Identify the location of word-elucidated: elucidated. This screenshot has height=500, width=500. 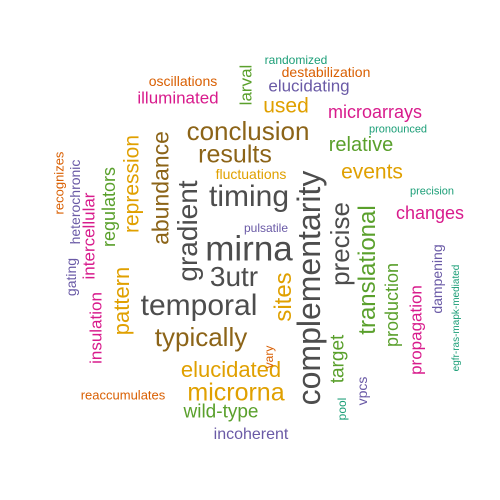
(231, 369).